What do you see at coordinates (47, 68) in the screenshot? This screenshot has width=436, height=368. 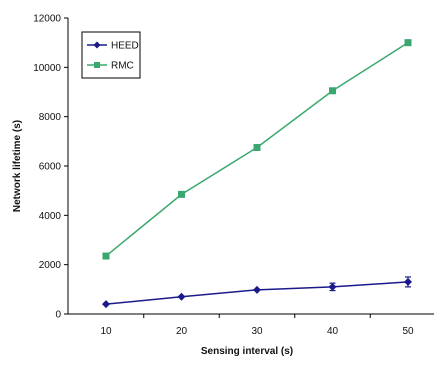 I see `y-tick-label: 10000` at bounding box center [47, 68].